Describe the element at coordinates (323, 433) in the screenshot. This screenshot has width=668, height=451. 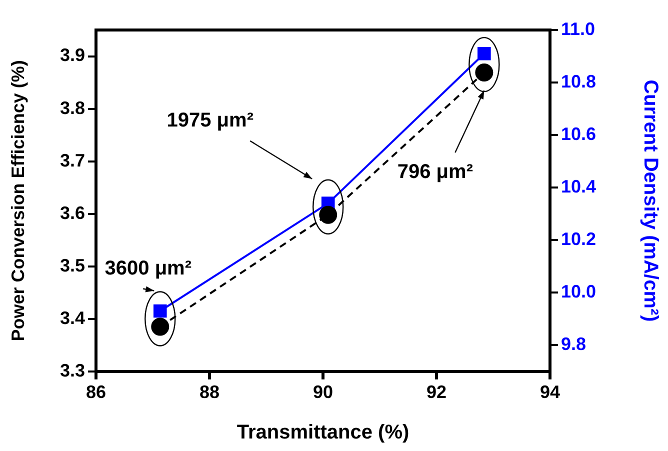
I see `x-axis-title: Transmittance (%)` at that location.